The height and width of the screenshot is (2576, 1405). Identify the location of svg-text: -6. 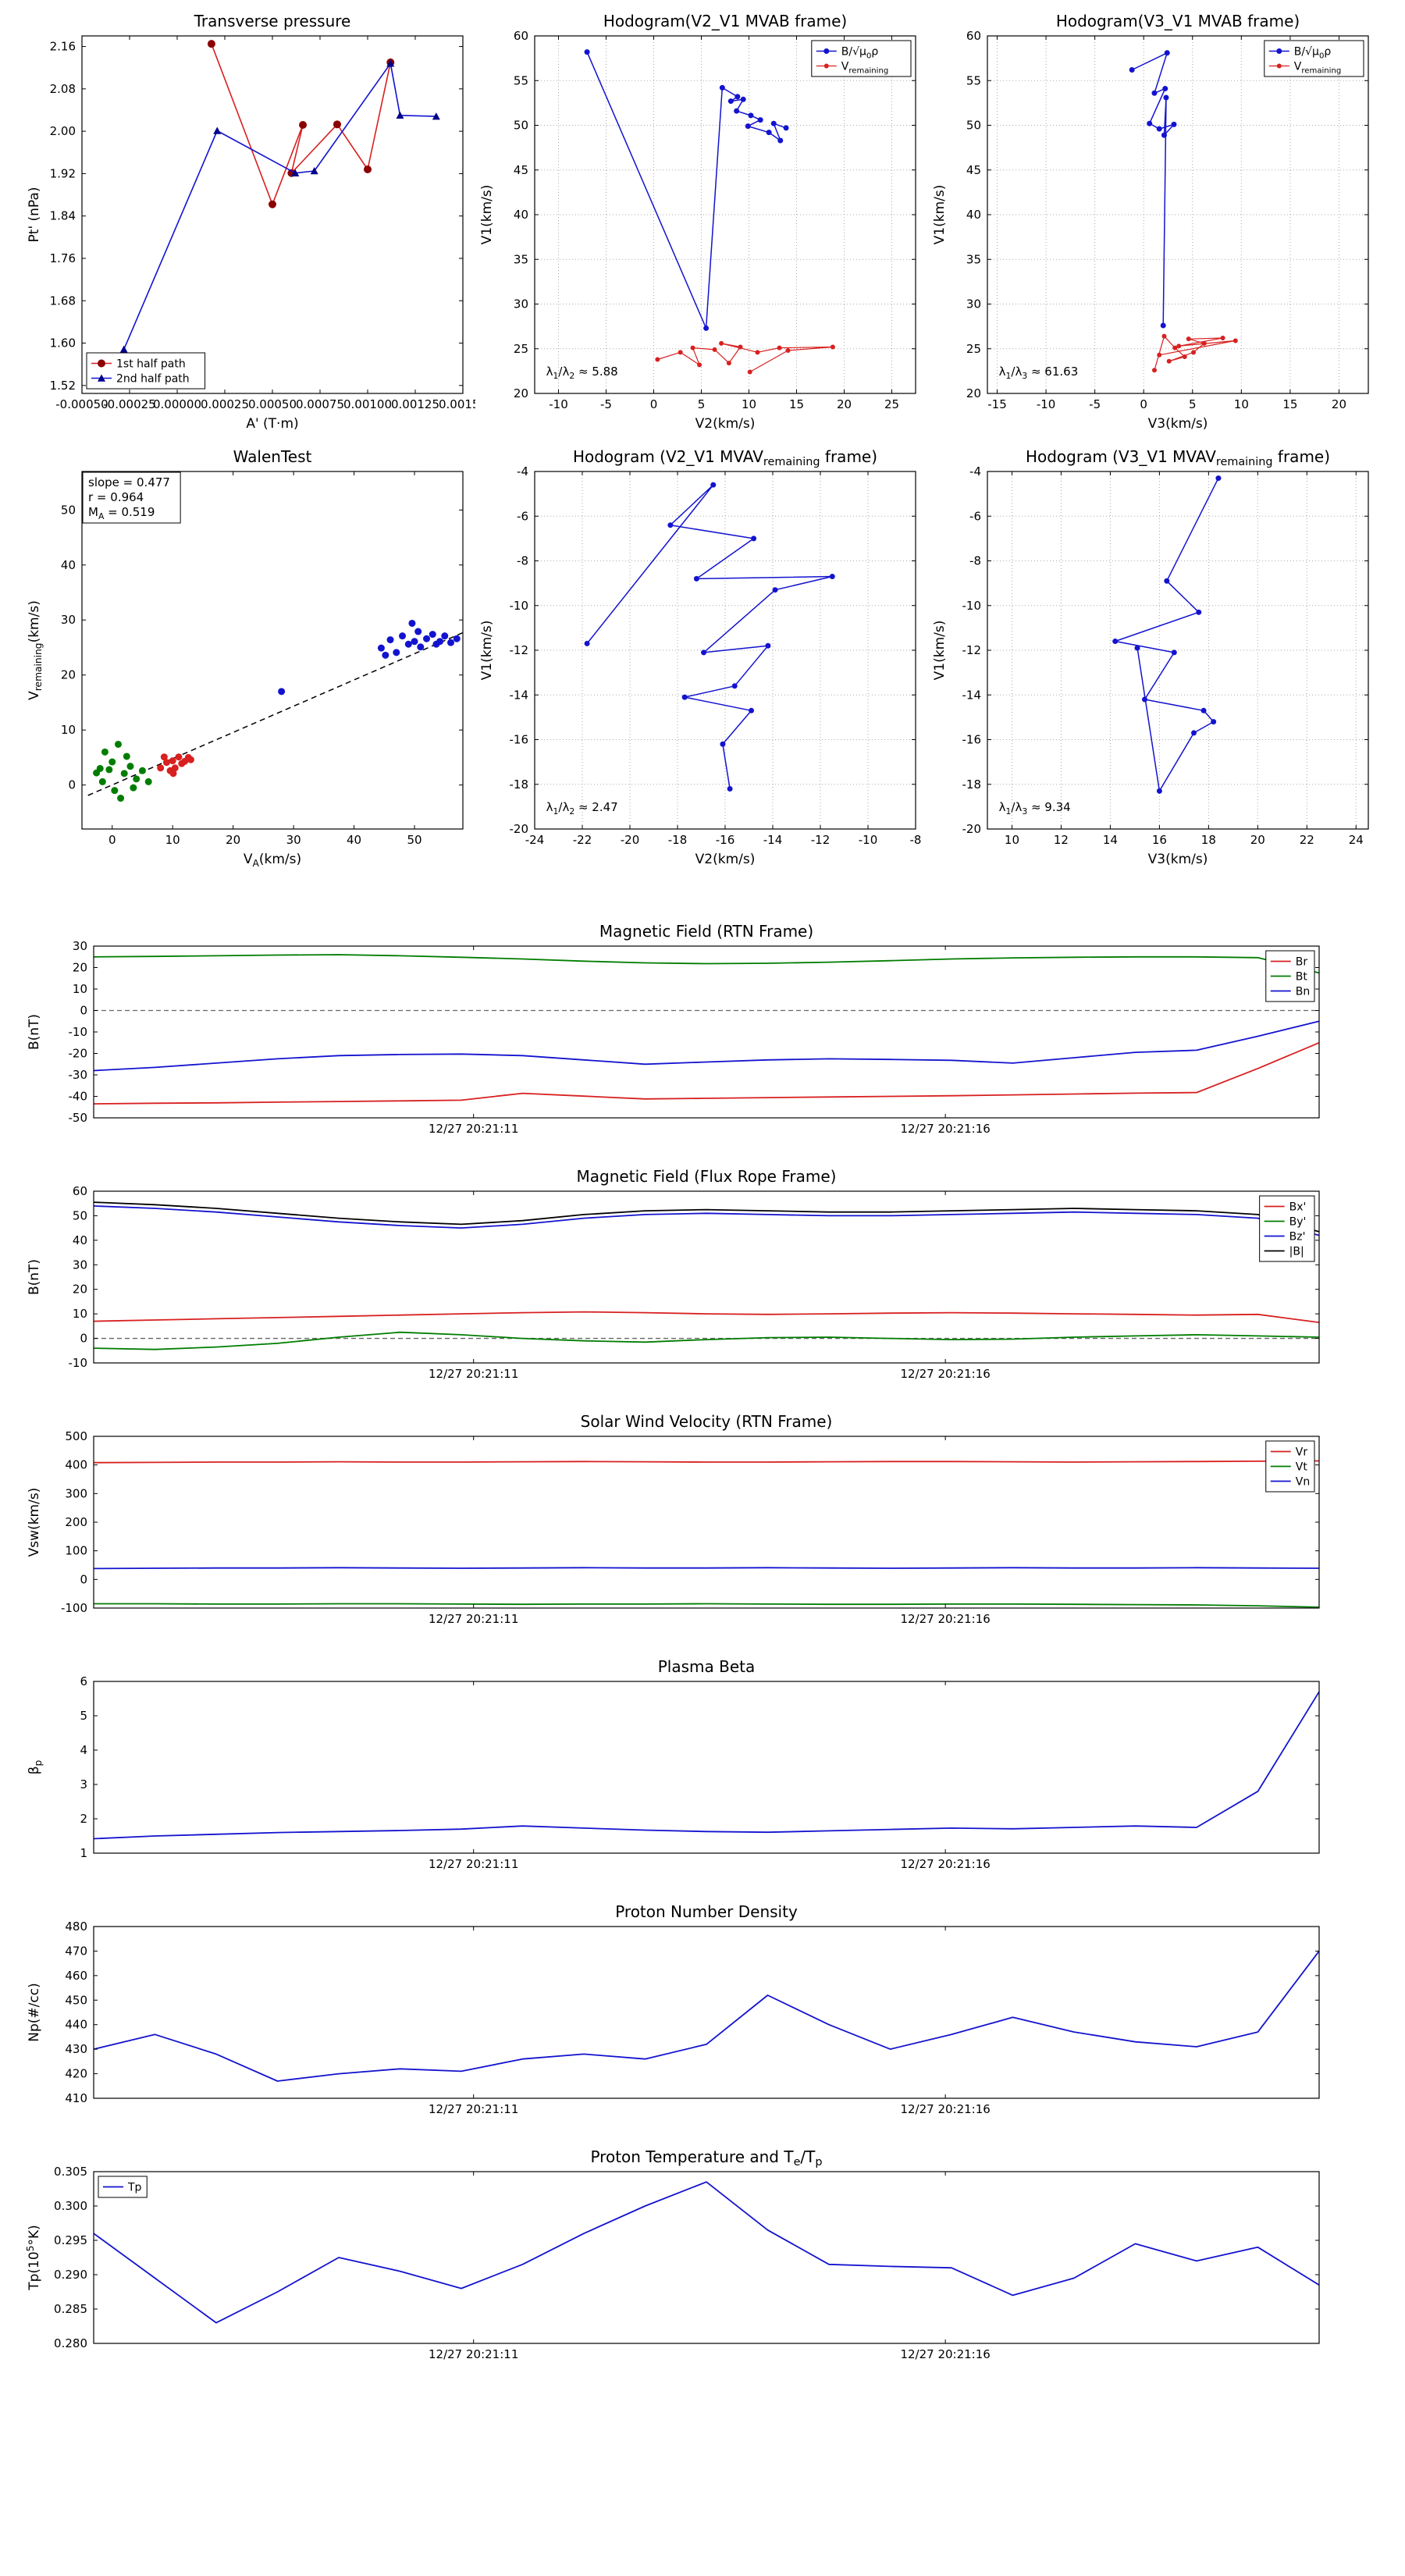
(522, 516).